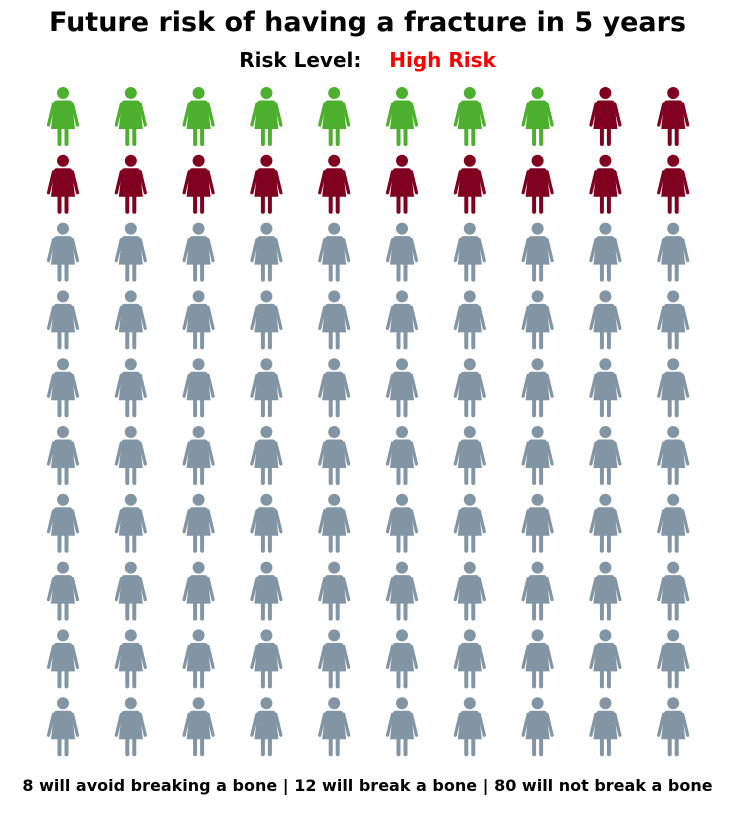 The image size is (735, 813). What do you see at coordinates (442, 60) in the screenshot?
I see `risk-level-value: High Risk` at bounding box center [442, 60].